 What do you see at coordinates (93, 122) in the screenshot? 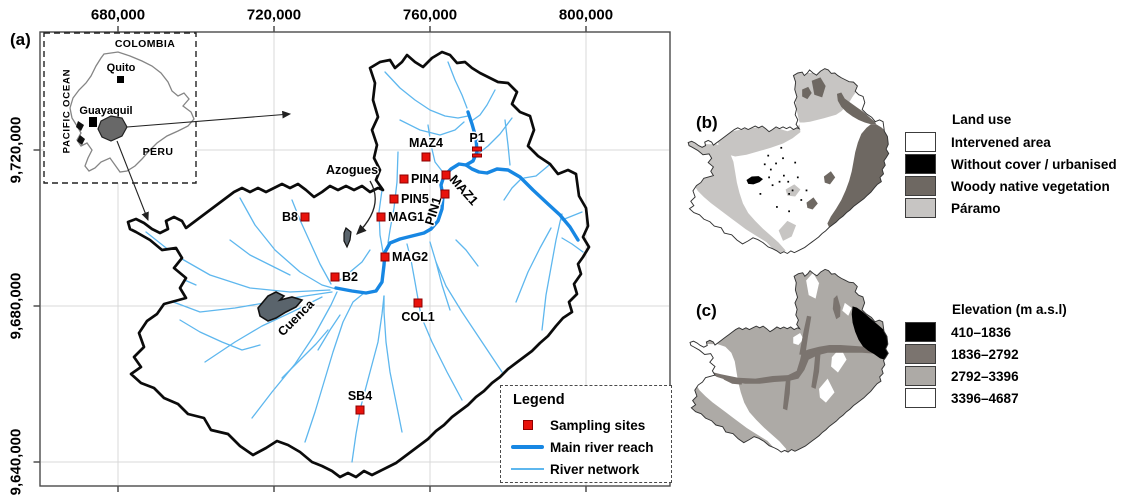
I see `guayaquil-marker` at bounding box center [93, 122].